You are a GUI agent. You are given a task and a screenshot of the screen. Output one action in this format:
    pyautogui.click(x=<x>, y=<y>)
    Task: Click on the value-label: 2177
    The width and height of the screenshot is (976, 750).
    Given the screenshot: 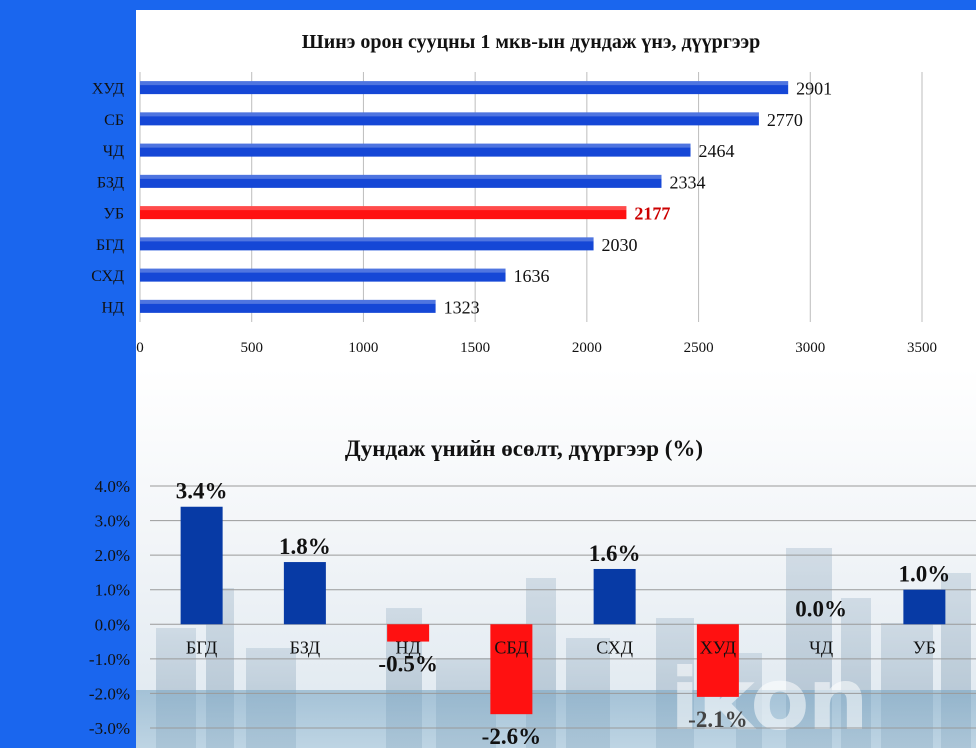 What is the action you would take?
    pyautogui.click(x=652, y=214)
    